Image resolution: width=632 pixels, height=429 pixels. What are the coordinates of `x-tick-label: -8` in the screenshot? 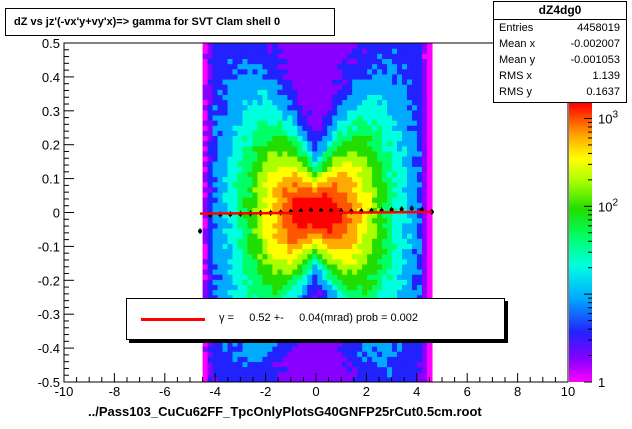 It's located at (115, 391).